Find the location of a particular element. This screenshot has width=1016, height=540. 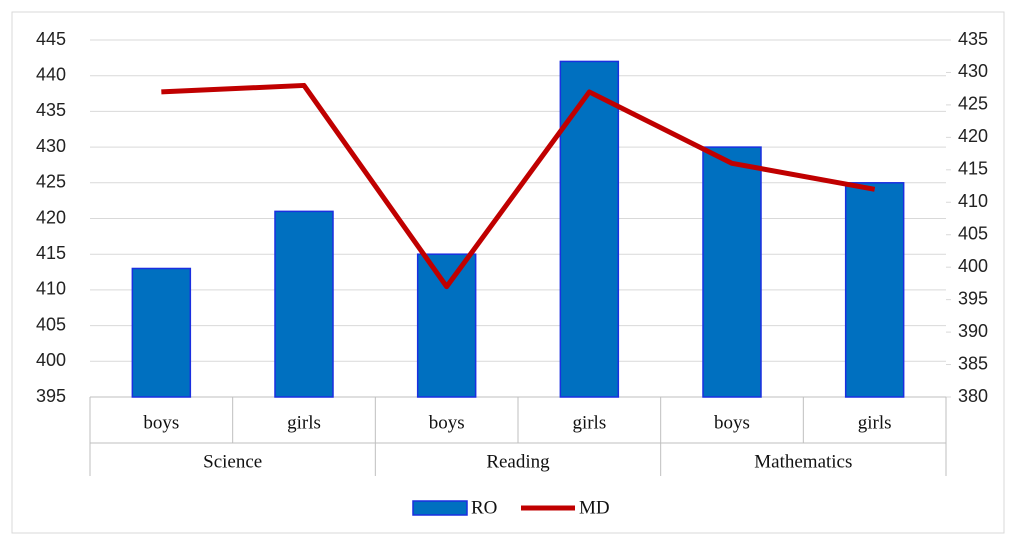

group-label: Science is located at coordinates (232, 461).